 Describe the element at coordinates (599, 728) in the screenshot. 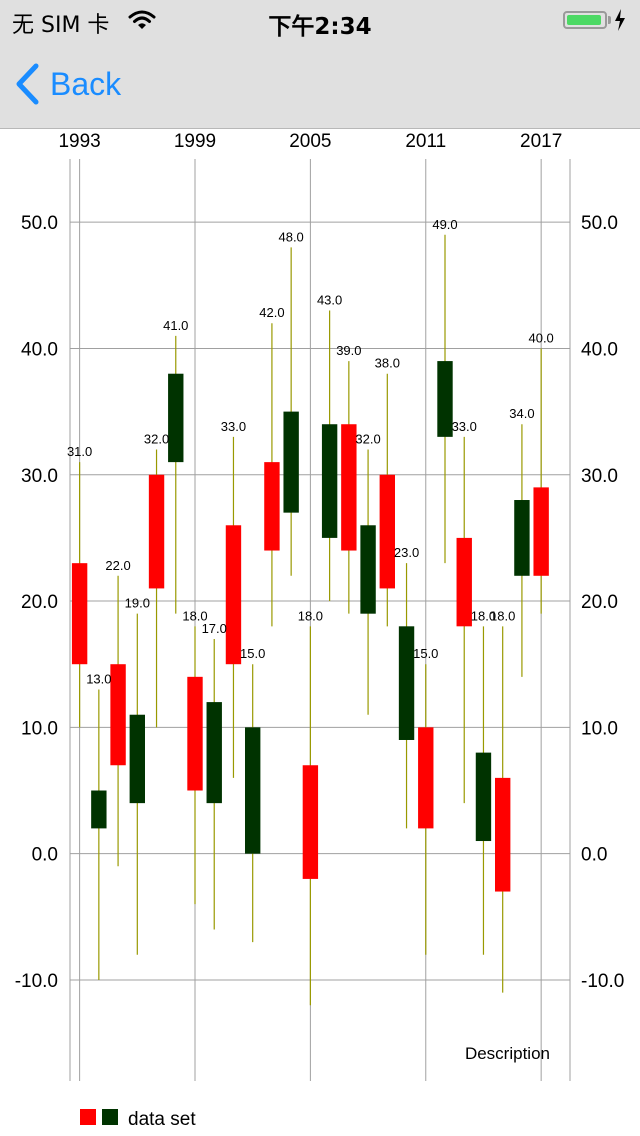

I see `y-tick-label-right: 10.0` at that location.